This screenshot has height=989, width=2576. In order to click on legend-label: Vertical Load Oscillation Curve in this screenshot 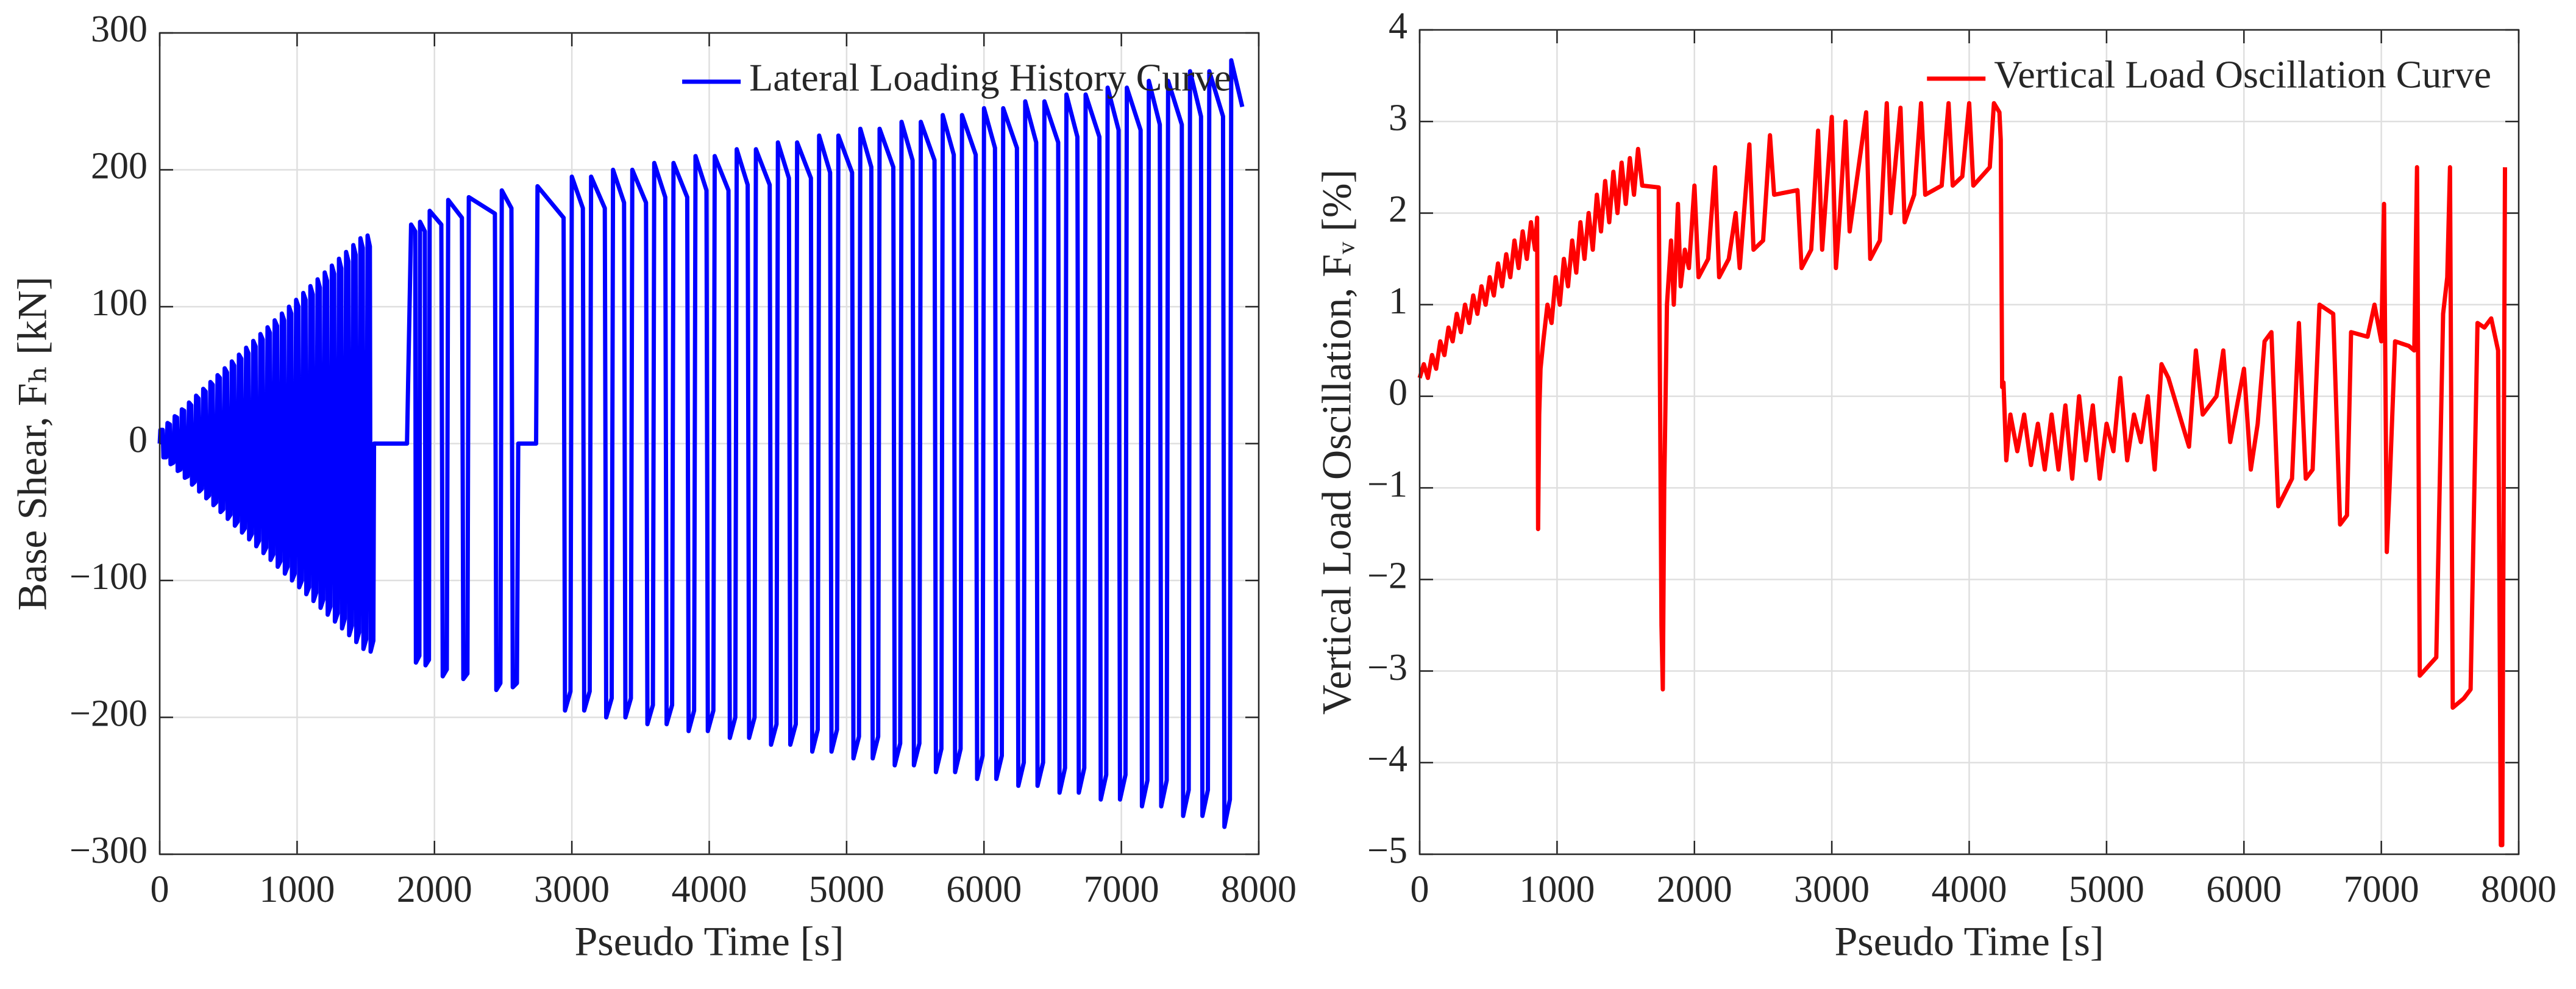, I will do `click(2242, 74)`.